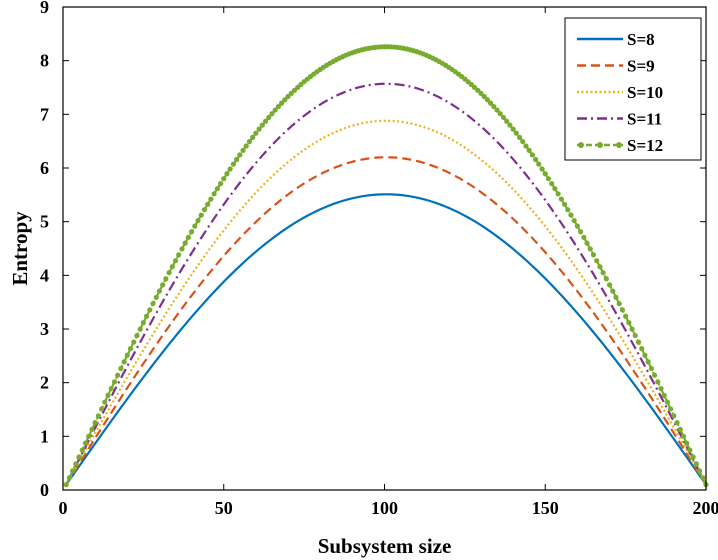 The image size is (718, 560). Describe the element at coordinates (641, 39) in the screenshot. I see `legend-label: S=8` at that location.